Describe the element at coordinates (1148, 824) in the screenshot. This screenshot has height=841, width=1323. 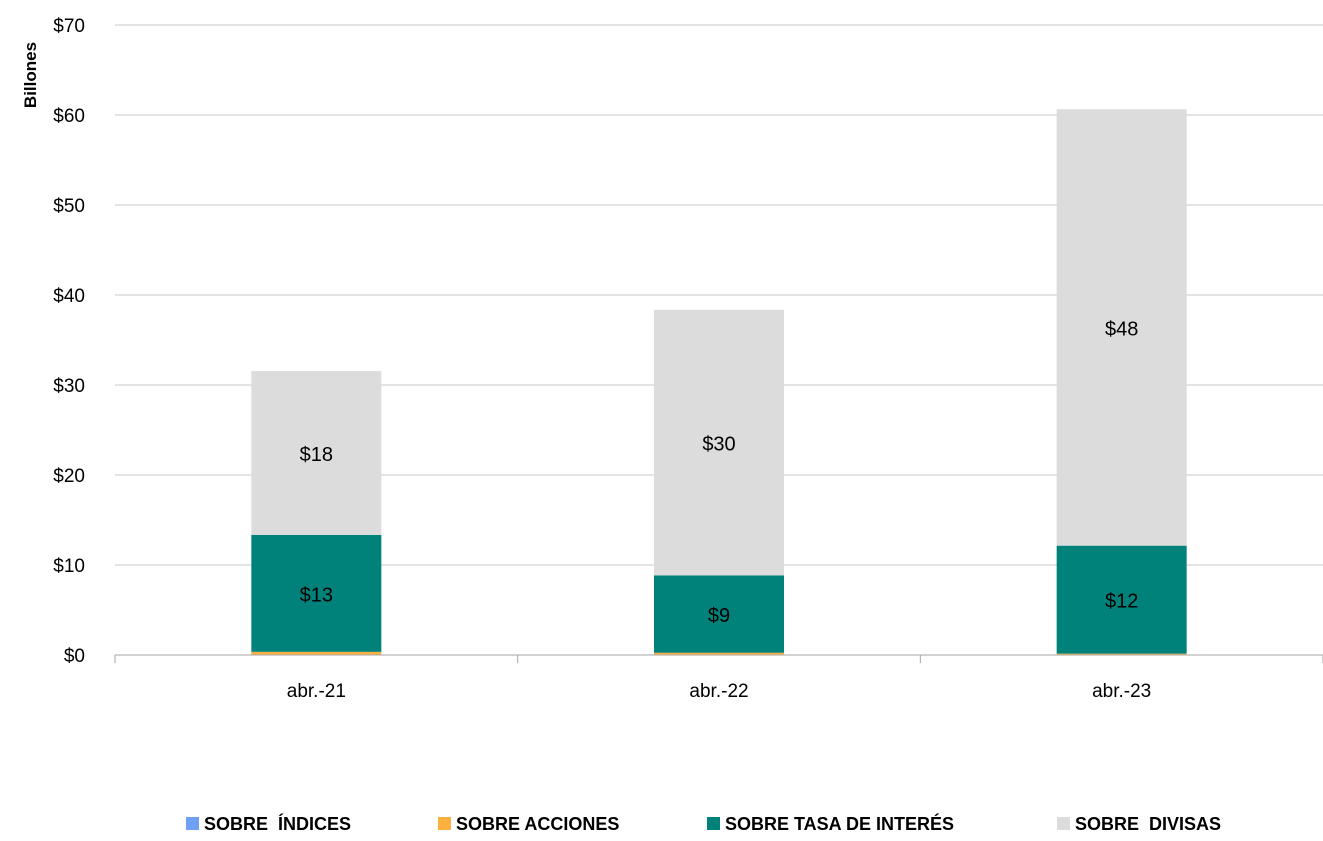
I see `legend-label: SOBRE DIVISAS` at that location.